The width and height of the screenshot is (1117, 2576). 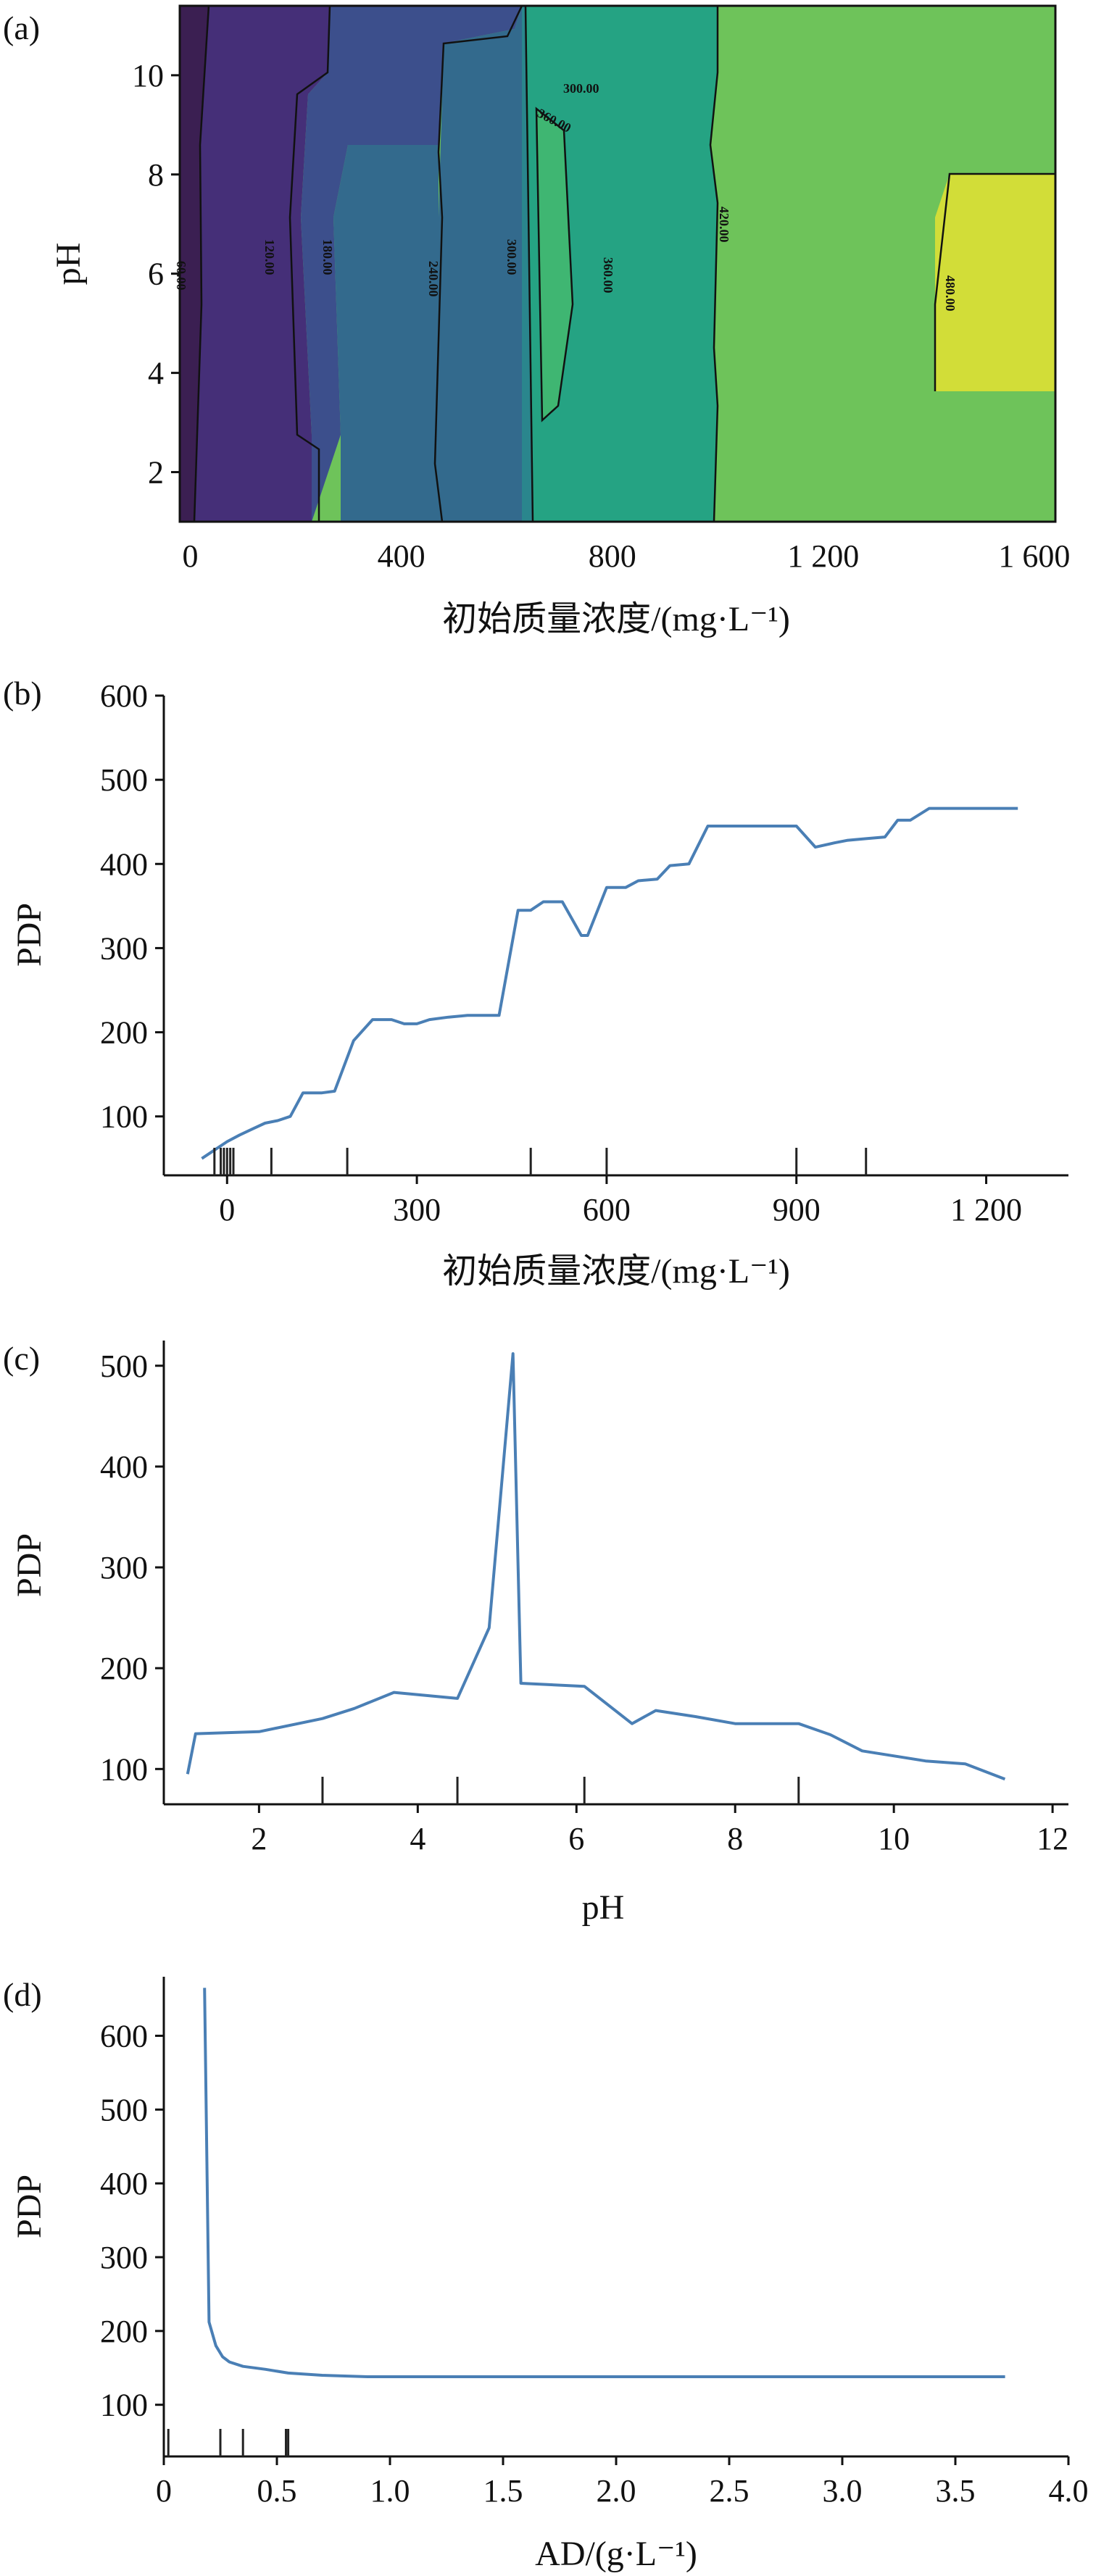 What do you see at coordinates (124, 1366) in the screenshot?
I see `panel-c-y-tick-label: 500` at bounding box center [124, 1366].